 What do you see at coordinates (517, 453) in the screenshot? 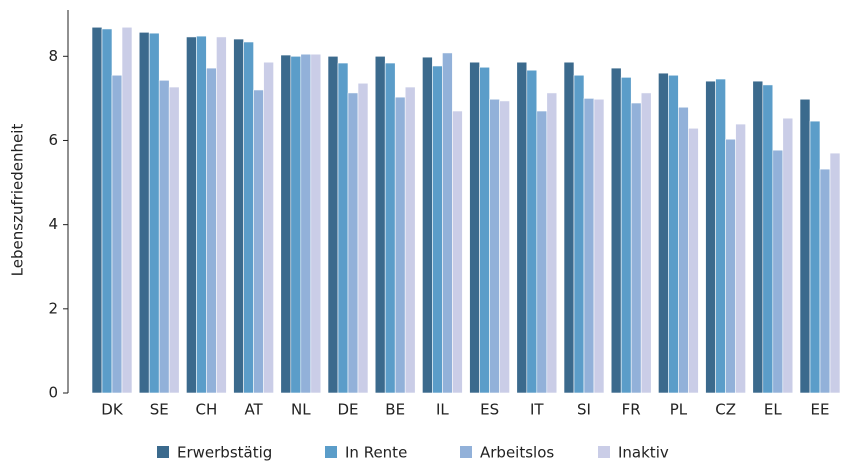
I see `legend-label: Arbeitslos` at bounding box center [517, 453].